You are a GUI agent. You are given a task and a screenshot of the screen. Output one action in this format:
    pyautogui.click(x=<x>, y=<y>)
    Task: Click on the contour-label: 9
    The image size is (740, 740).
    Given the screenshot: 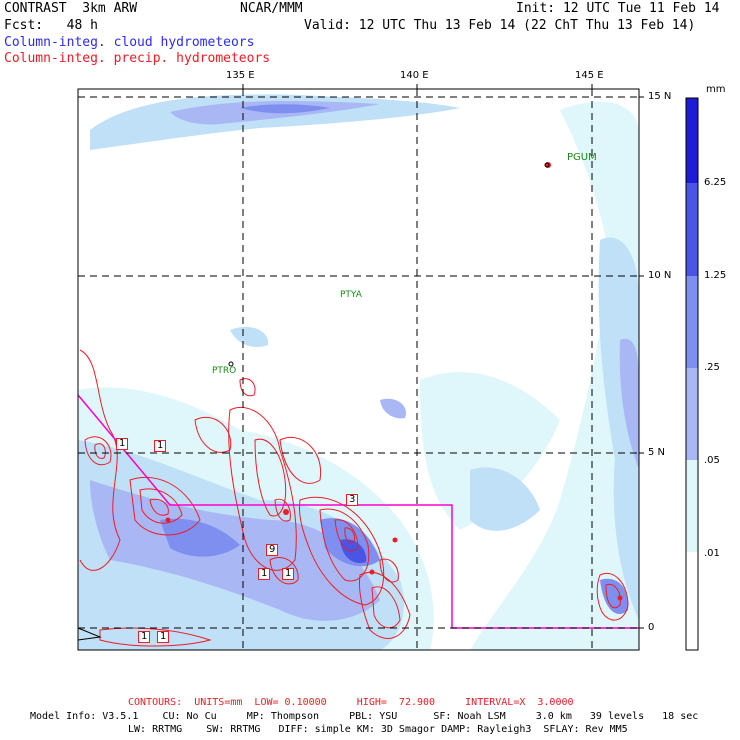 What is the action you would take?
    pyautogui.click(x=272, y=550)
    